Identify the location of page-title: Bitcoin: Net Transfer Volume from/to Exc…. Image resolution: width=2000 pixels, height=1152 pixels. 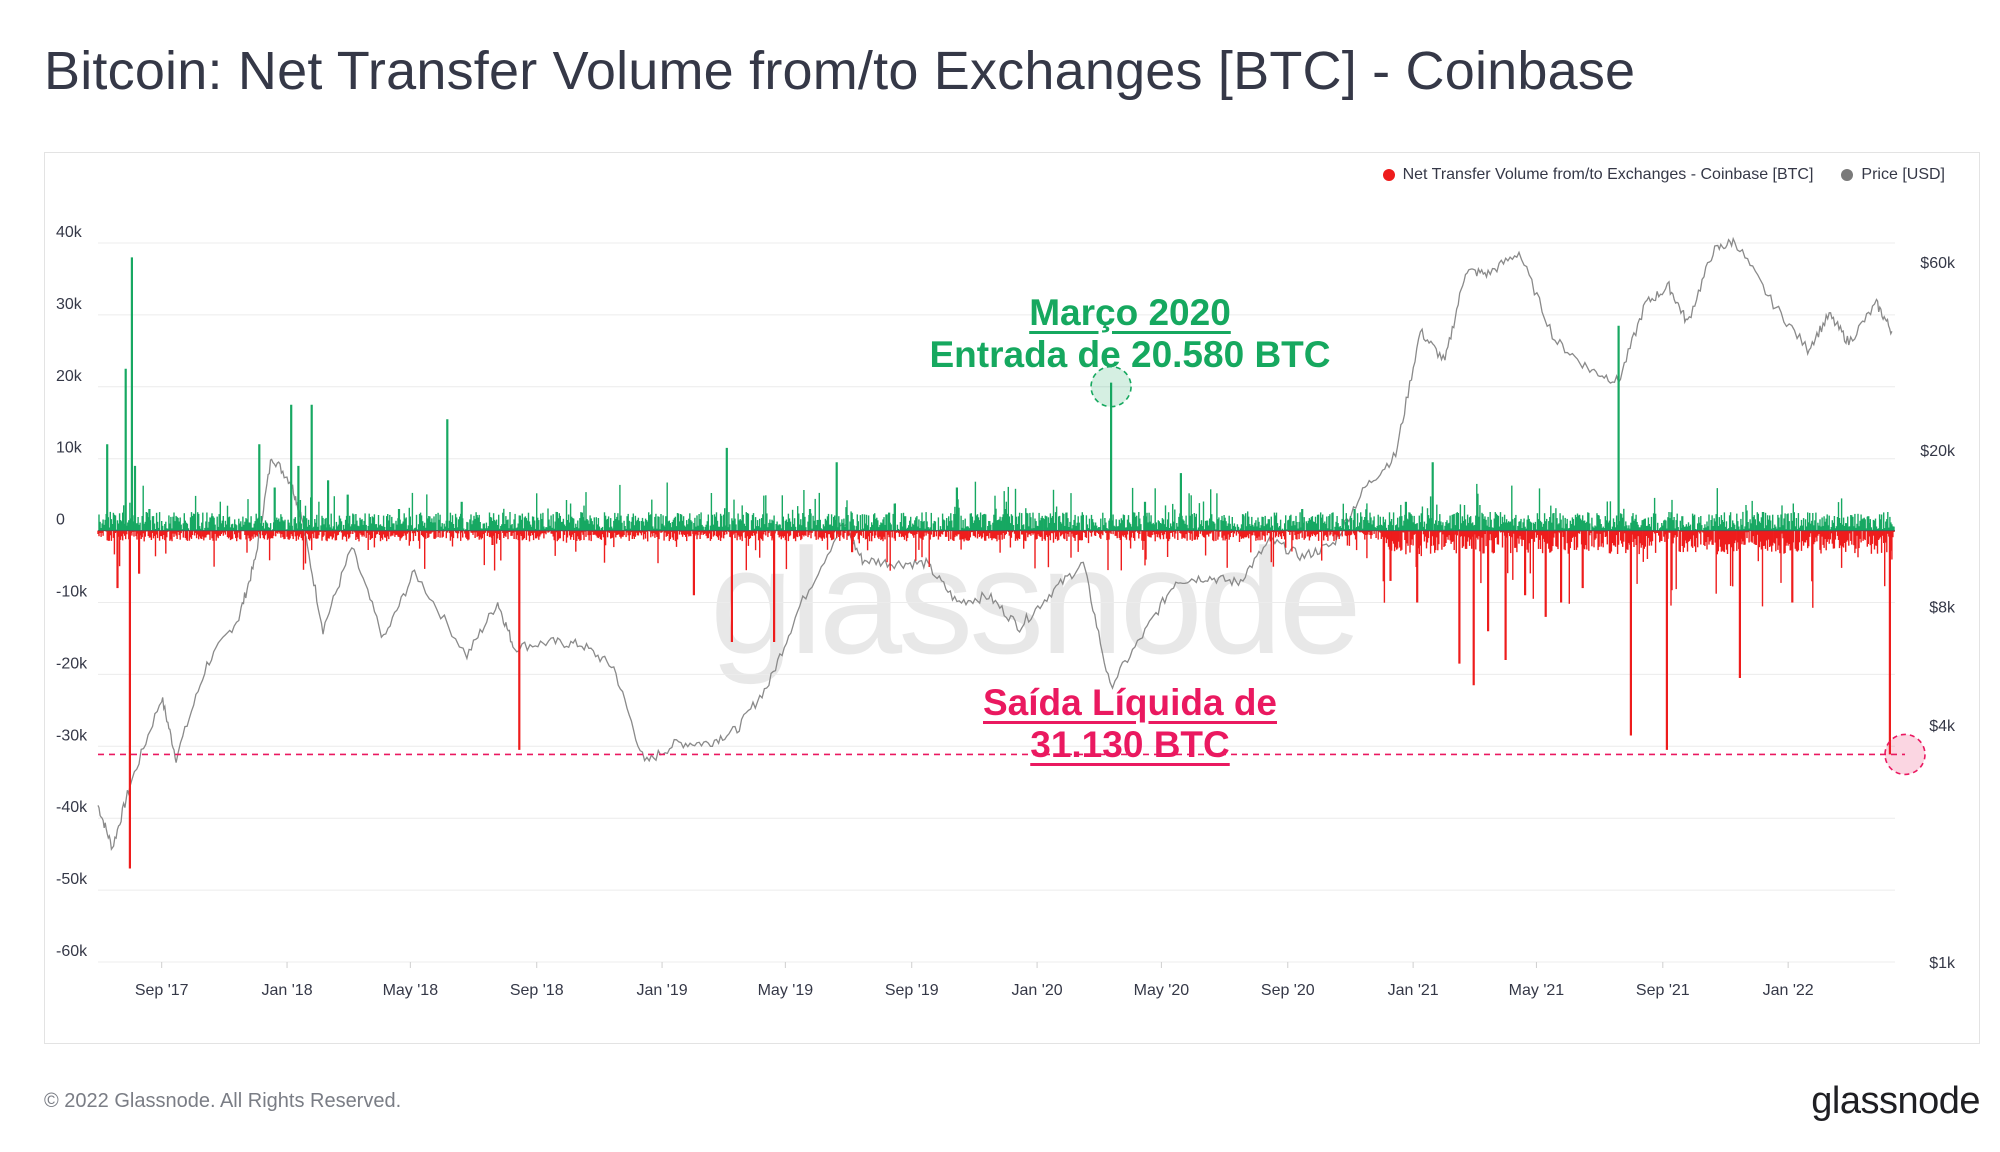
(840, 71).